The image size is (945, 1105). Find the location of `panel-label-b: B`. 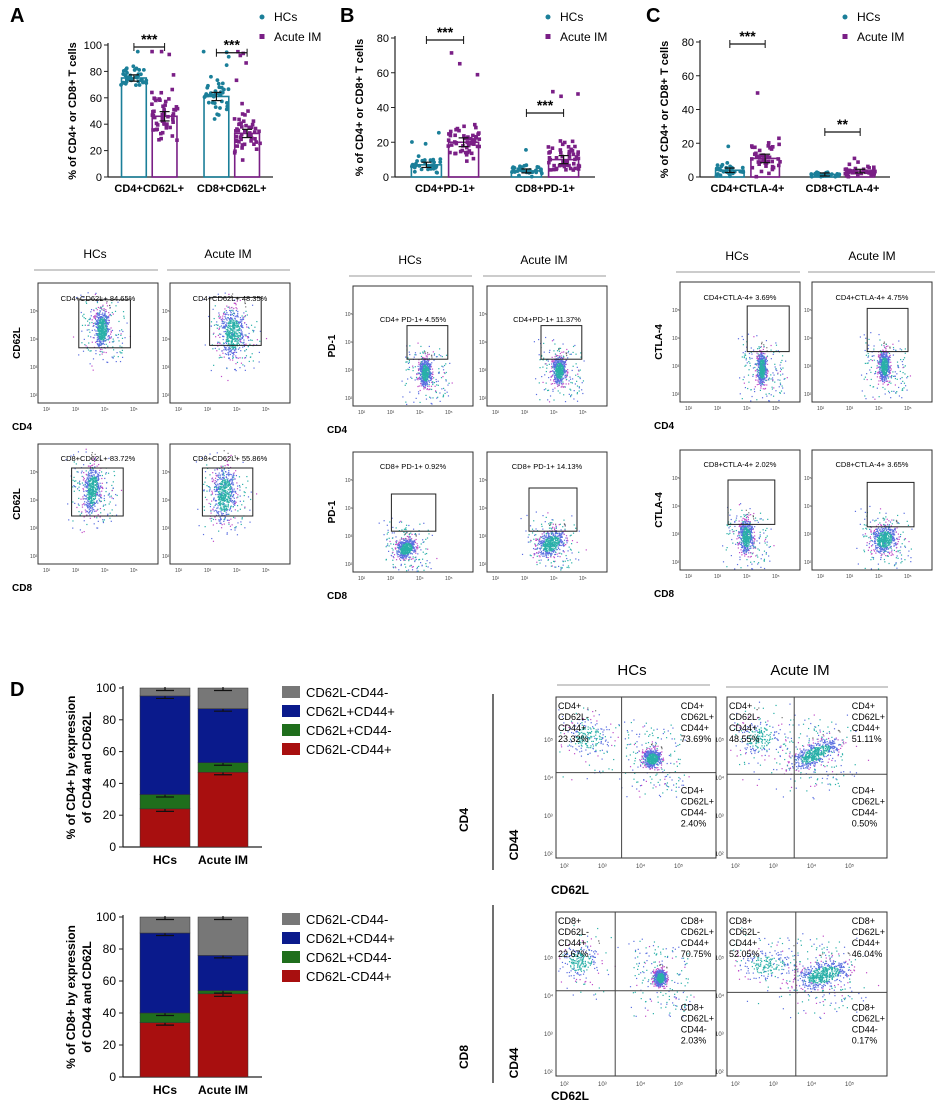

panel-label-b: B is located at coordinates (347, 16).